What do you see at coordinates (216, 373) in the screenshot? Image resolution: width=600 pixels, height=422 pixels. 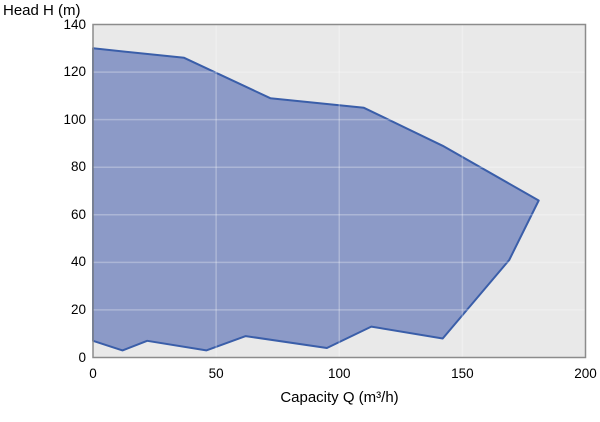 I see `x-tick-label: 50` at bounding box center [216, 373].